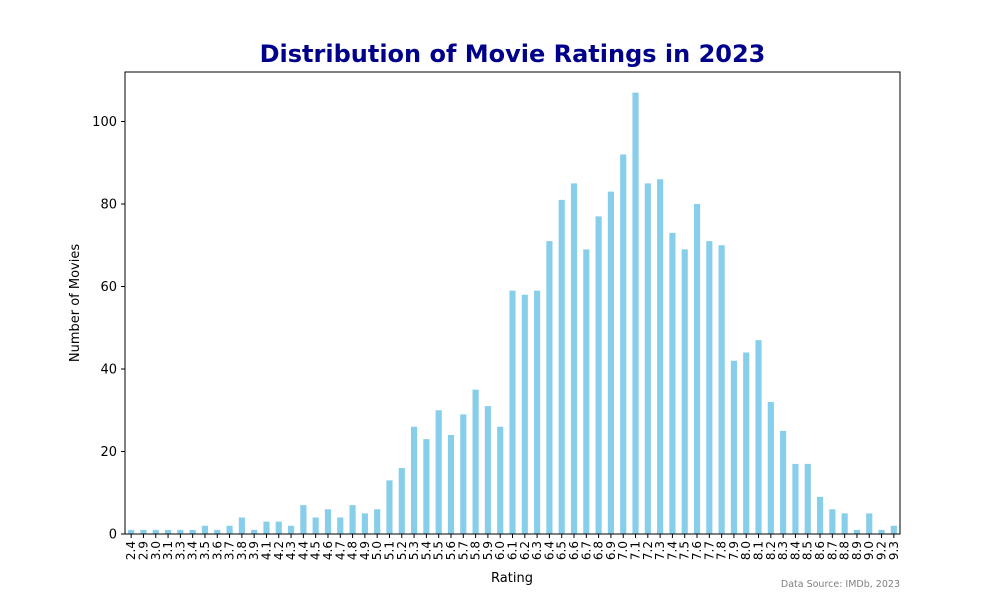  Describe the element at coordinates (426, 550) in the screenshot. I see `x-tick-label: 5.4` at that location.